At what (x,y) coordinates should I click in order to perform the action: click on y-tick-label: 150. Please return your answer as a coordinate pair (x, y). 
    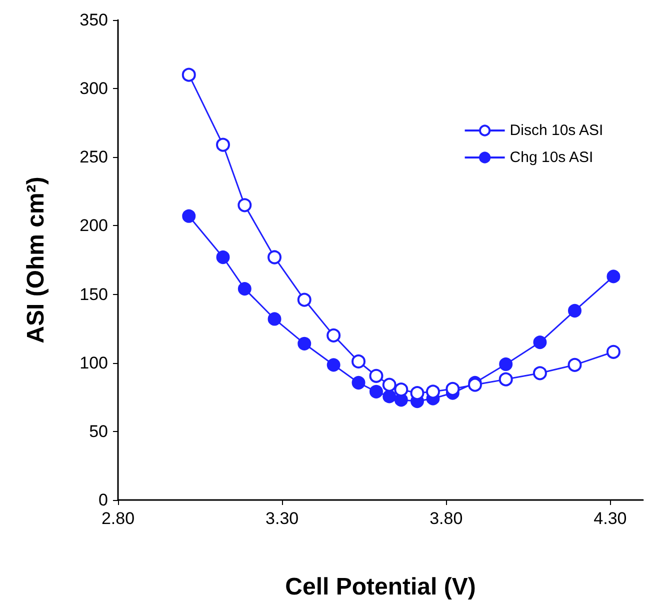
    Looking at the image, I should click on (94, 294).